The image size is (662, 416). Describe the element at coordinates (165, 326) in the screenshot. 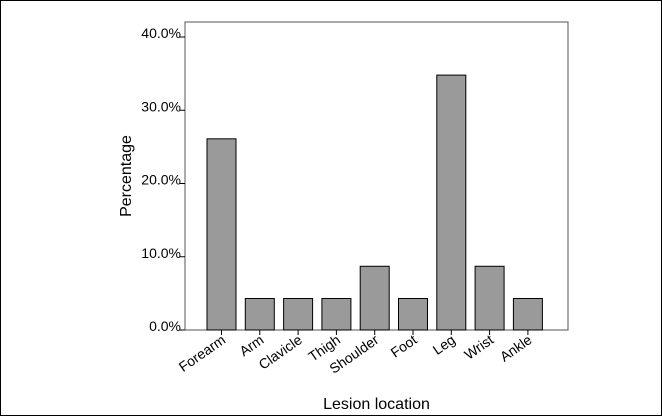

I see `y-tick-label: 0.0%` at that location.